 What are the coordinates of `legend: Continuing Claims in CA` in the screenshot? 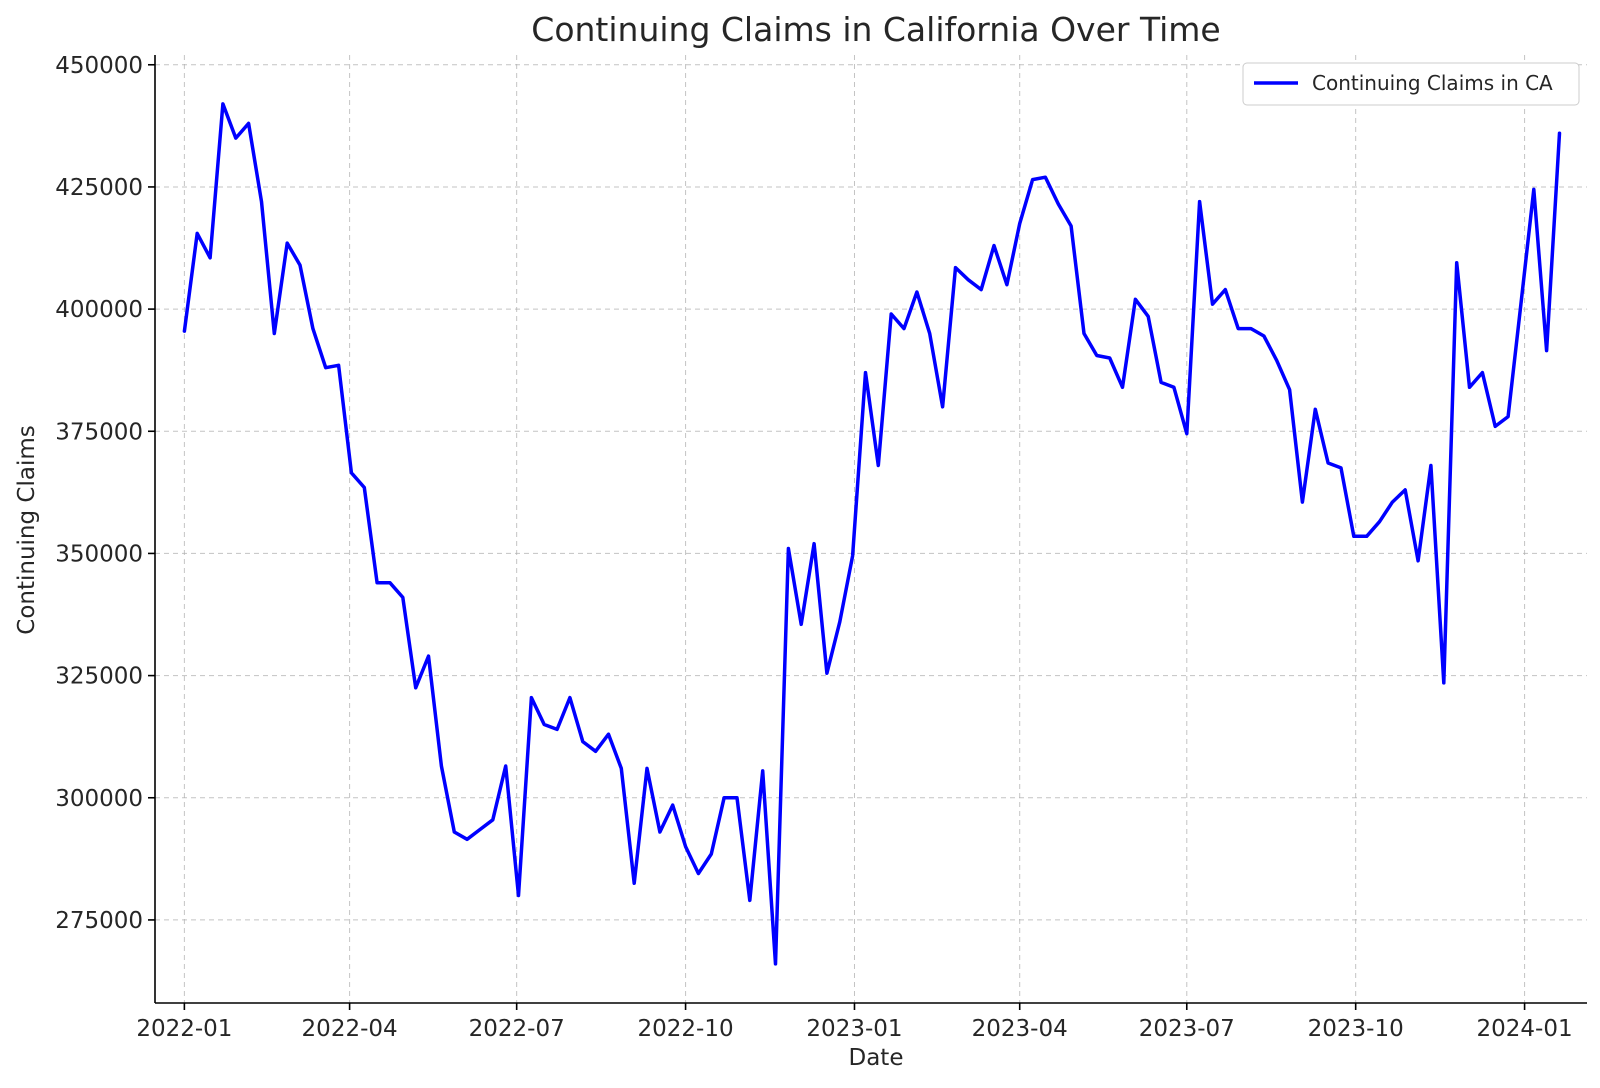 It's located at (1411, 84).